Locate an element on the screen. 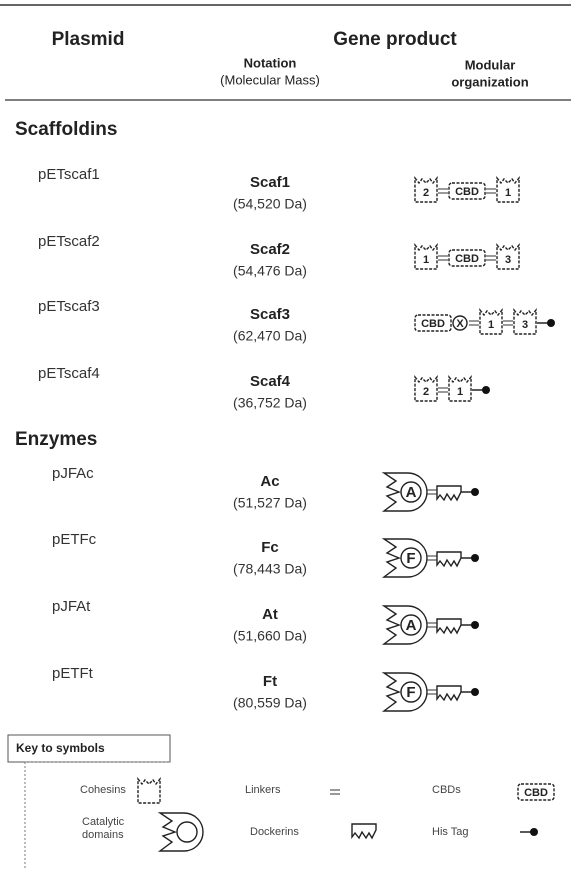  mass: (80,559 Da) is located at coordinates (270, 703).